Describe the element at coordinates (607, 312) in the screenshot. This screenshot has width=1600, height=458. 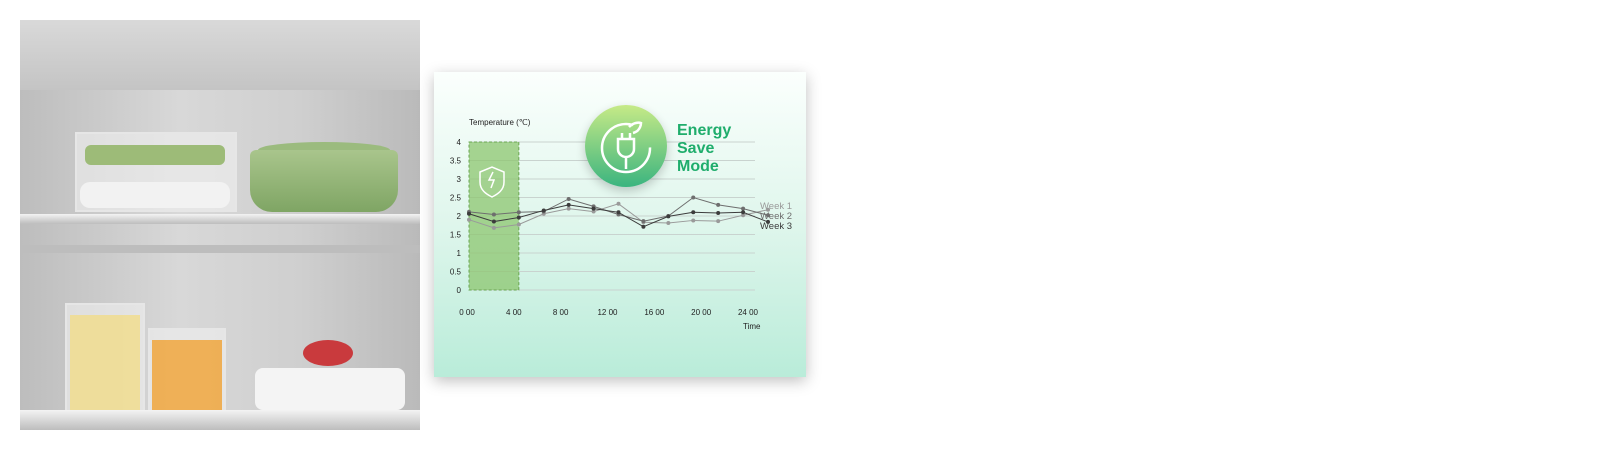
I see `x-tick-label: 12 00` at that location.